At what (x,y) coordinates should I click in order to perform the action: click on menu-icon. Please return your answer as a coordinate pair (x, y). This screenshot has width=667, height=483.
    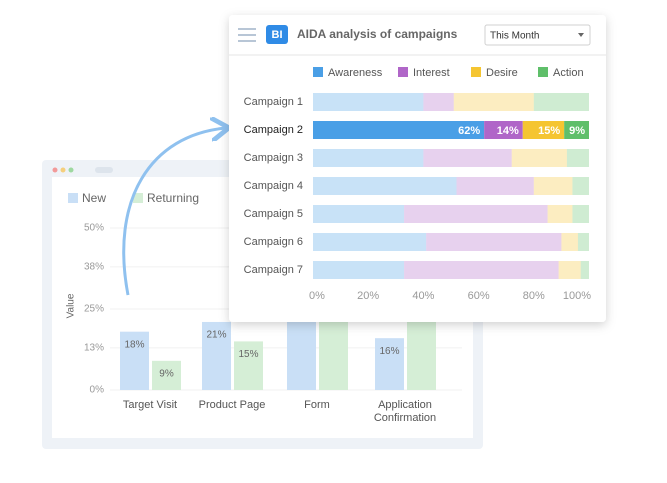
    Looking at the image, I should click on (247, 35).